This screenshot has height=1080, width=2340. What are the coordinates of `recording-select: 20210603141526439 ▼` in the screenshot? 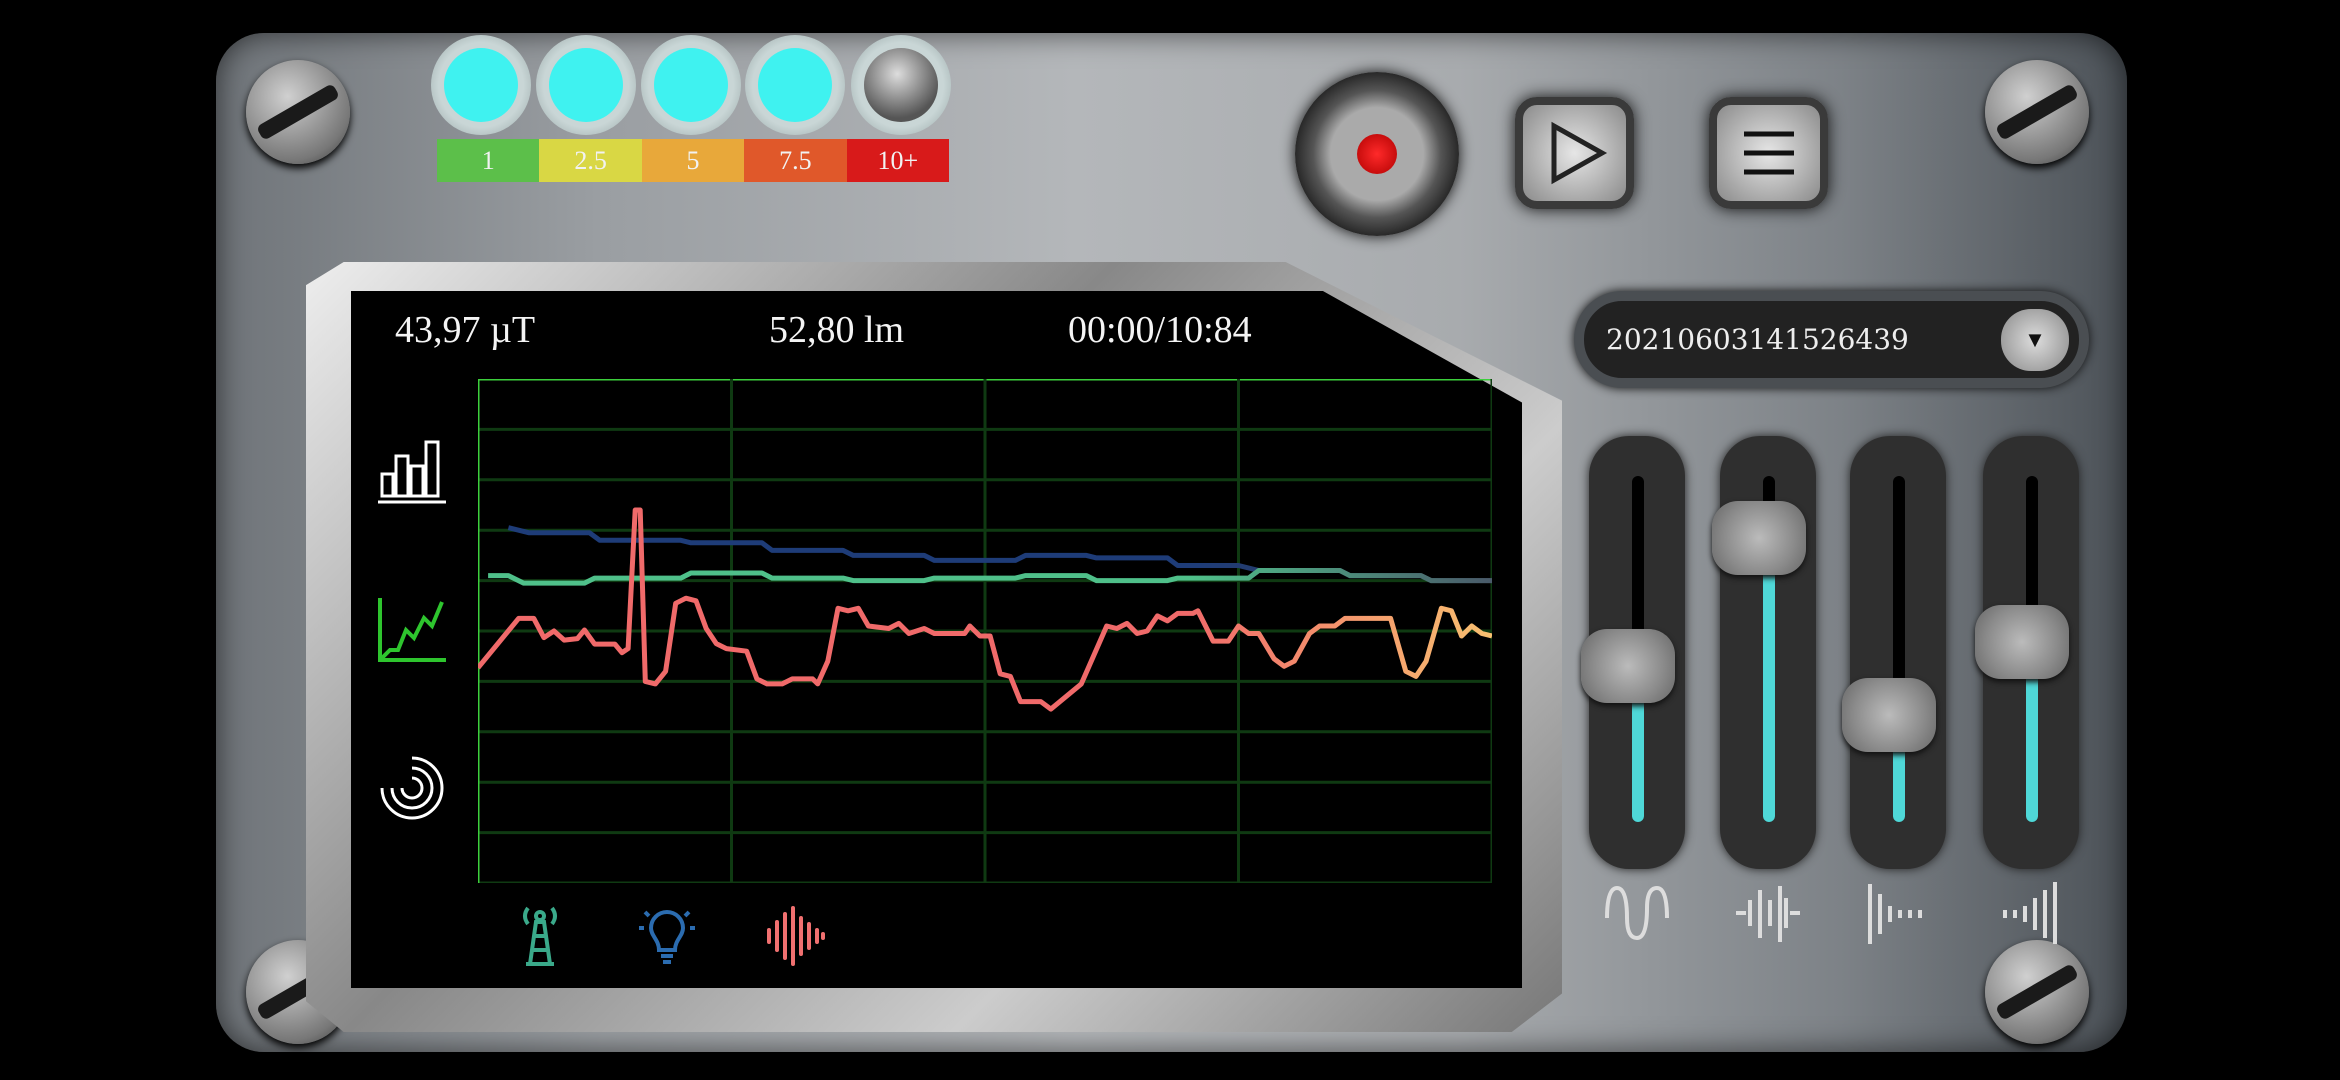 It's located at (1831, 339).